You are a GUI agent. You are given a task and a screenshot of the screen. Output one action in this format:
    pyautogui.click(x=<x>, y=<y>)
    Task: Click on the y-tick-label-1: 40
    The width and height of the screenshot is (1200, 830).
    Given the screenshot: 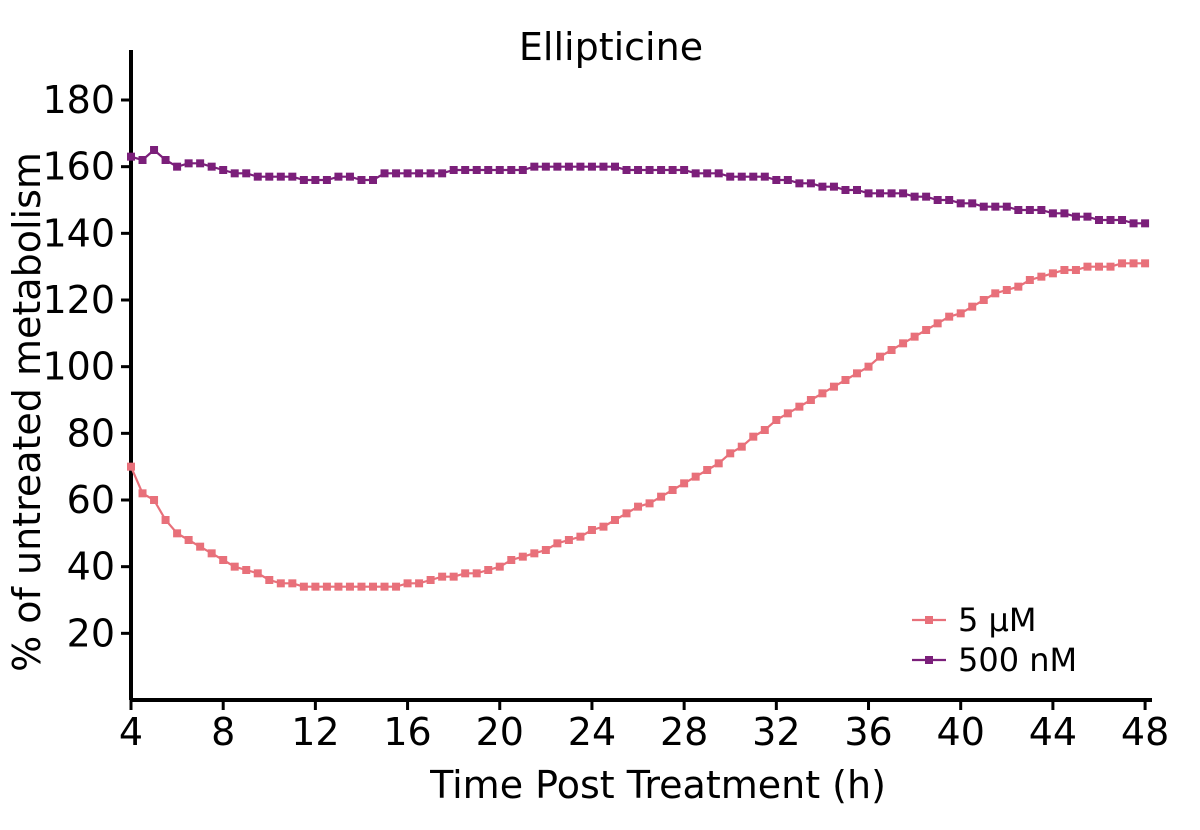 What is the action you would take?
    pyautogui.click(x=91, y=567)
    